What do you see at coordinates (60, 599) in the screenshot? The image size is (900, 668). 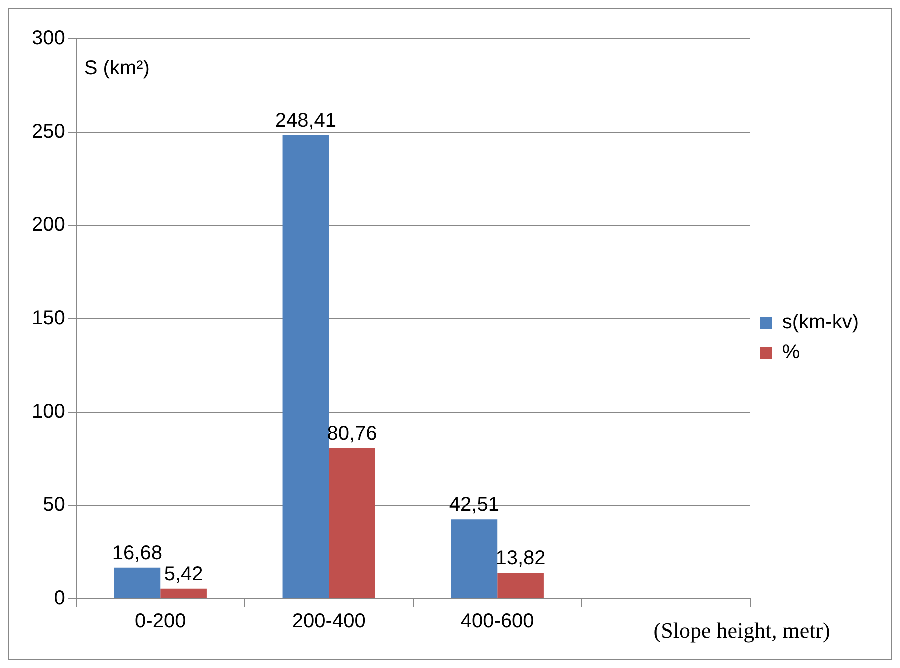 I see `y-tick-label: 0` at bounding box center [60, 599].